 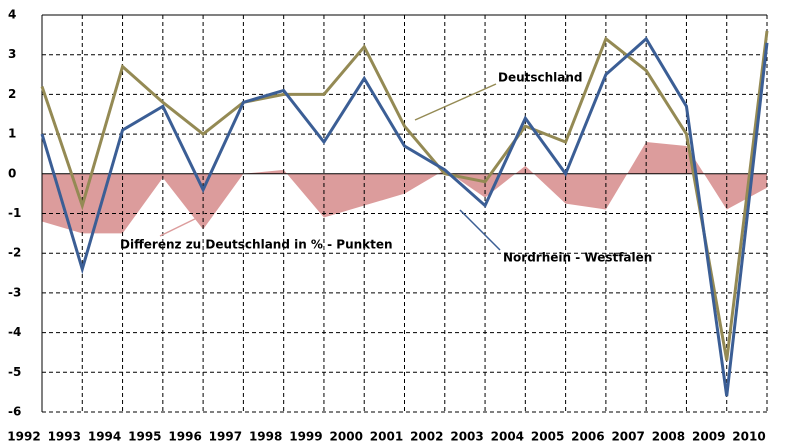 What do you see at coordinates (104, 437) in the screenshot?
I see `x-tick-label: 1994` at bounding box center [104, 437].